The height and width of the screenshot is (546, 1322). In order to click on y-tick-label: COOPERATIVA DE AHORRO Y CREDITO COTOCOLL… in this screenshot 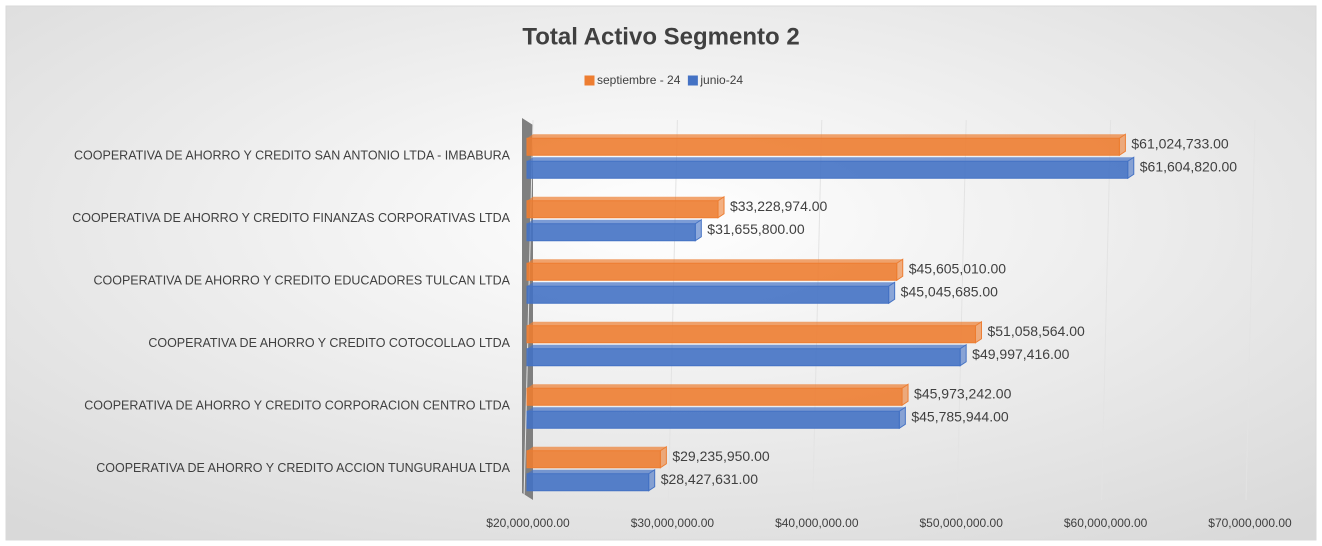, I will do `click(329, 343)`.